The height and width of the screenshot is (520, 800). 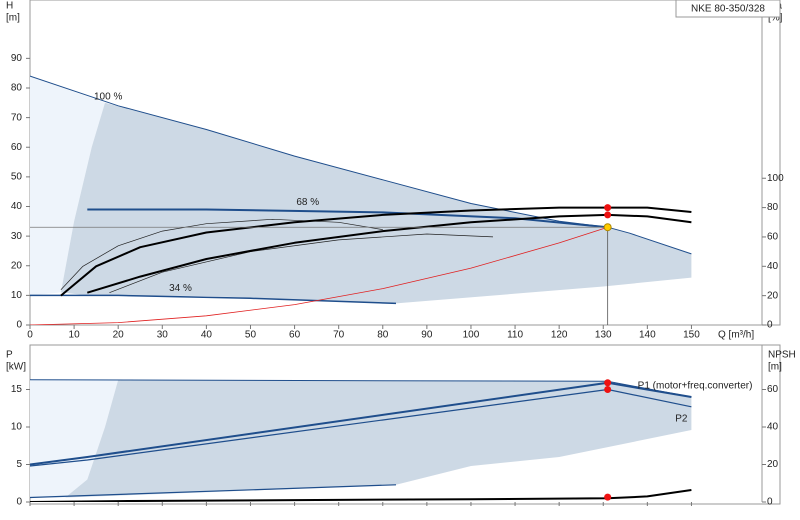 What do you see at coordinates (17, 117) in the screenshot?
I see `y-tick-label: 70` at bounding box center [17, 117].